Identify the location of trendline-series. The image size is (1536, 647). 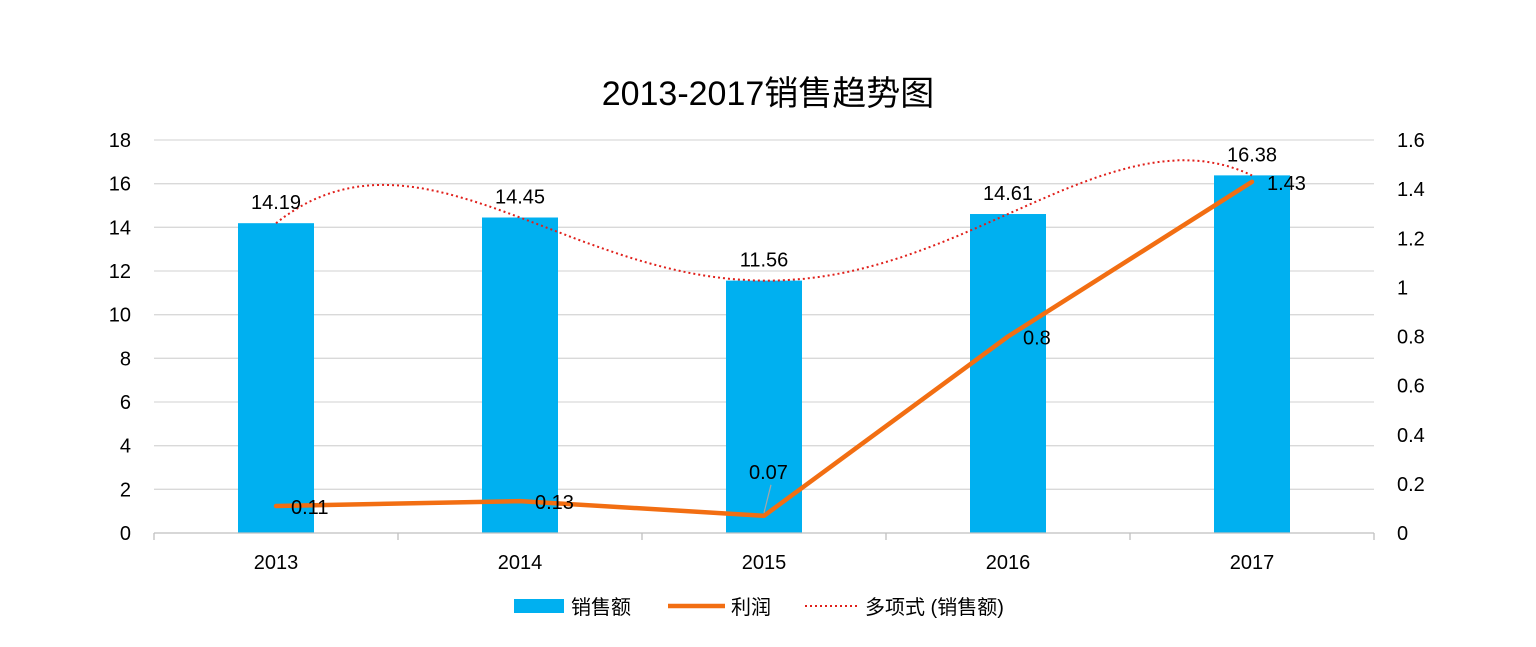
(764, 220).